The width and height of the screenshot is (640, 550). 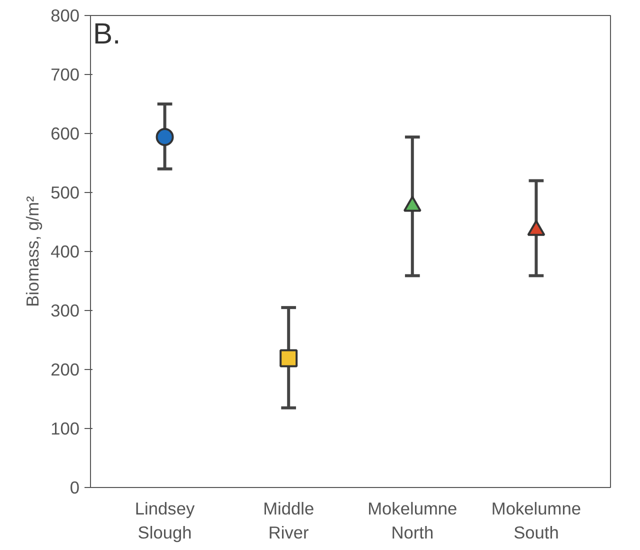 What do you see at coordinates (413, 520) in the screenshot?
I see `x-tick-label: Mokelumne North` at bounding box center [413, 520].